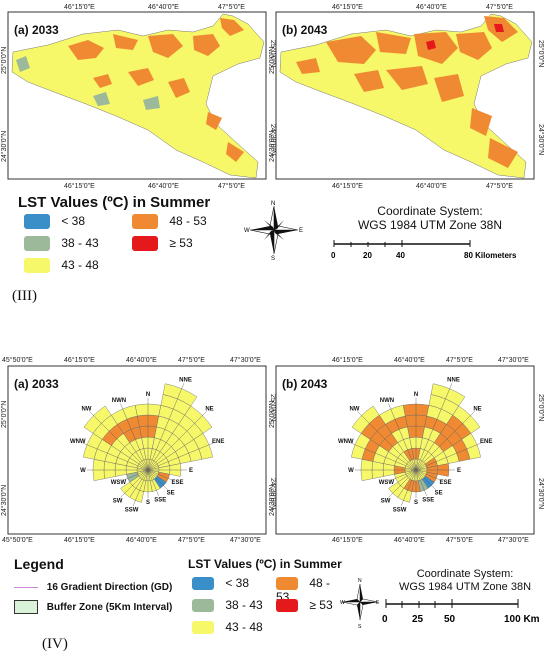  What do you see at coordinates (17, 540) in the screenshot?
I see `tick-label: 45°50'0"E` at bounding box center [17, 540].